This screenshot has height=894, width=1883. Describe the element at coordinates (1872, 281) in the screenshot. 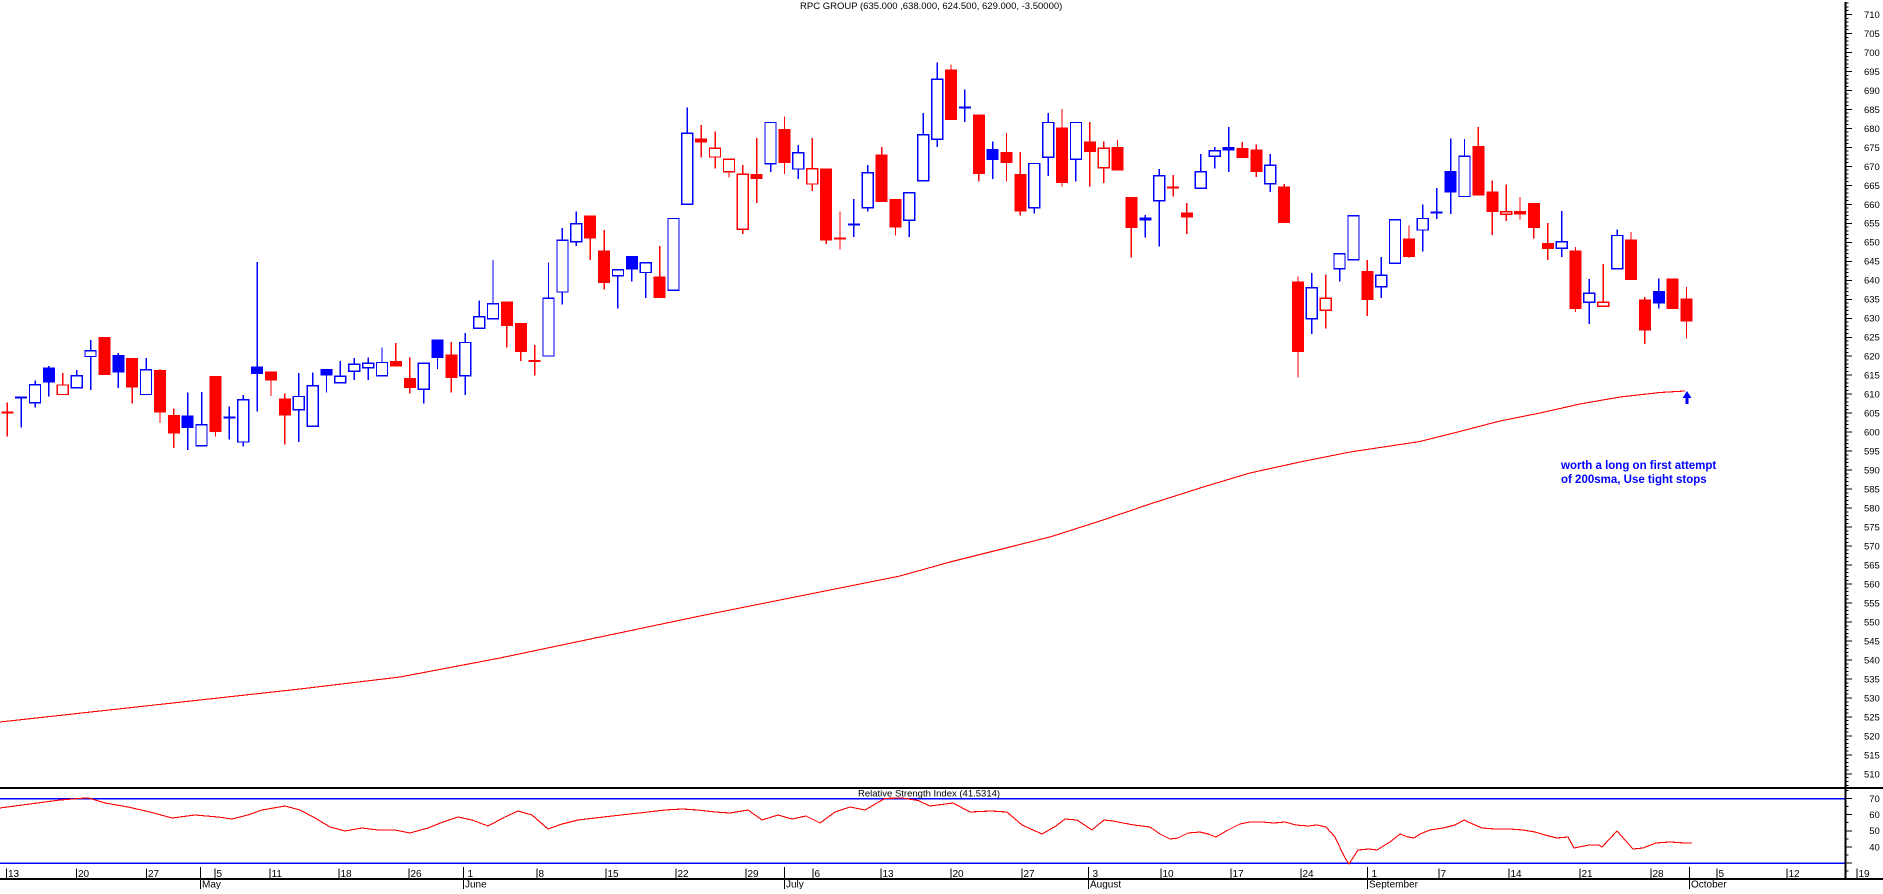

I see `svg-text: 640` at that location.